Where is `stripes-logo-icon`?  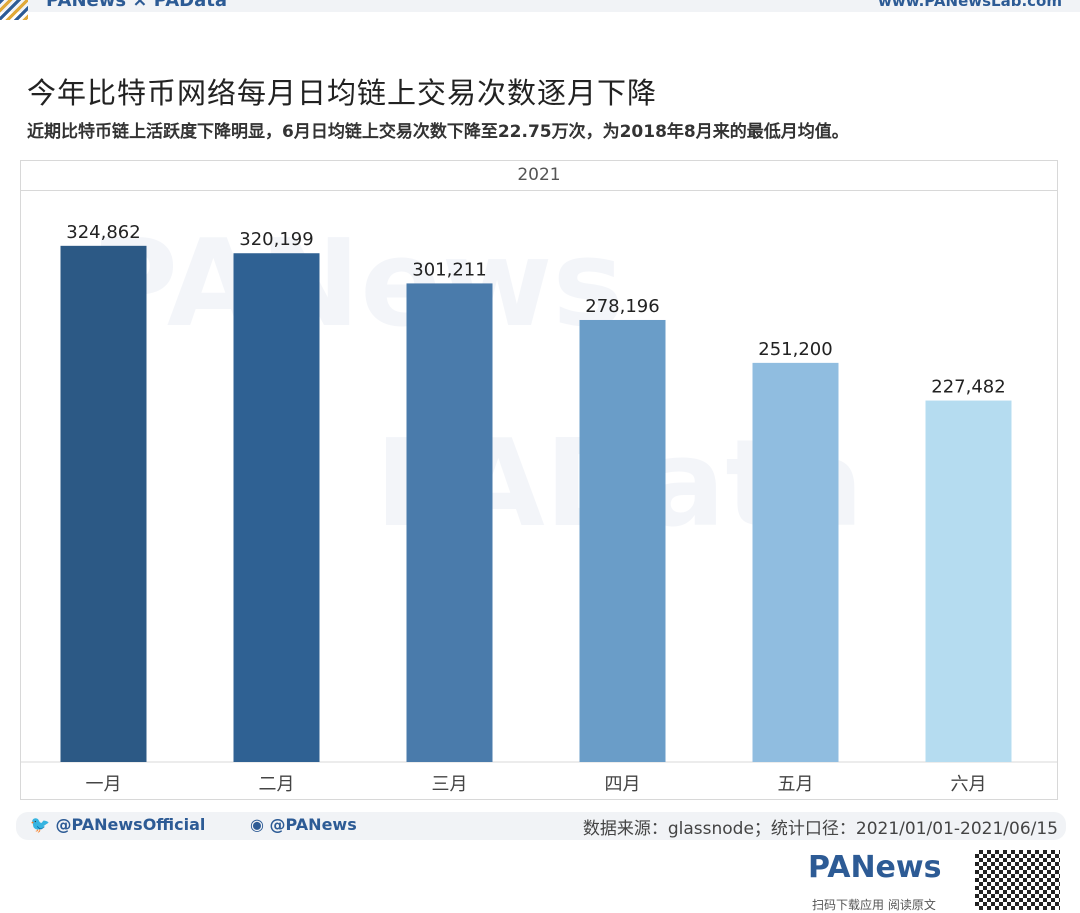
stripes-logo-icon is located at coordinates (14, 10).